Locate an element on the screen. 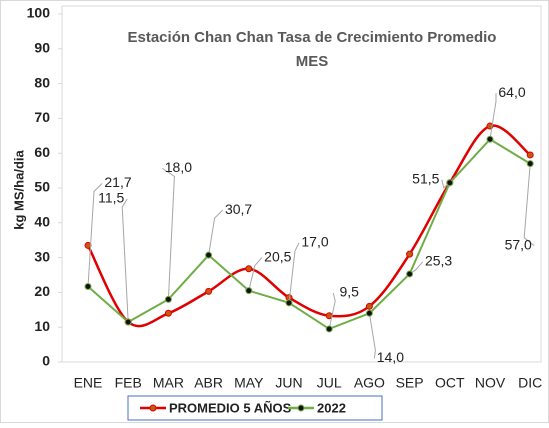 The width and height of the screenshot is (549, 428). data-label: 20,5 is located at coordinates (277, 256).